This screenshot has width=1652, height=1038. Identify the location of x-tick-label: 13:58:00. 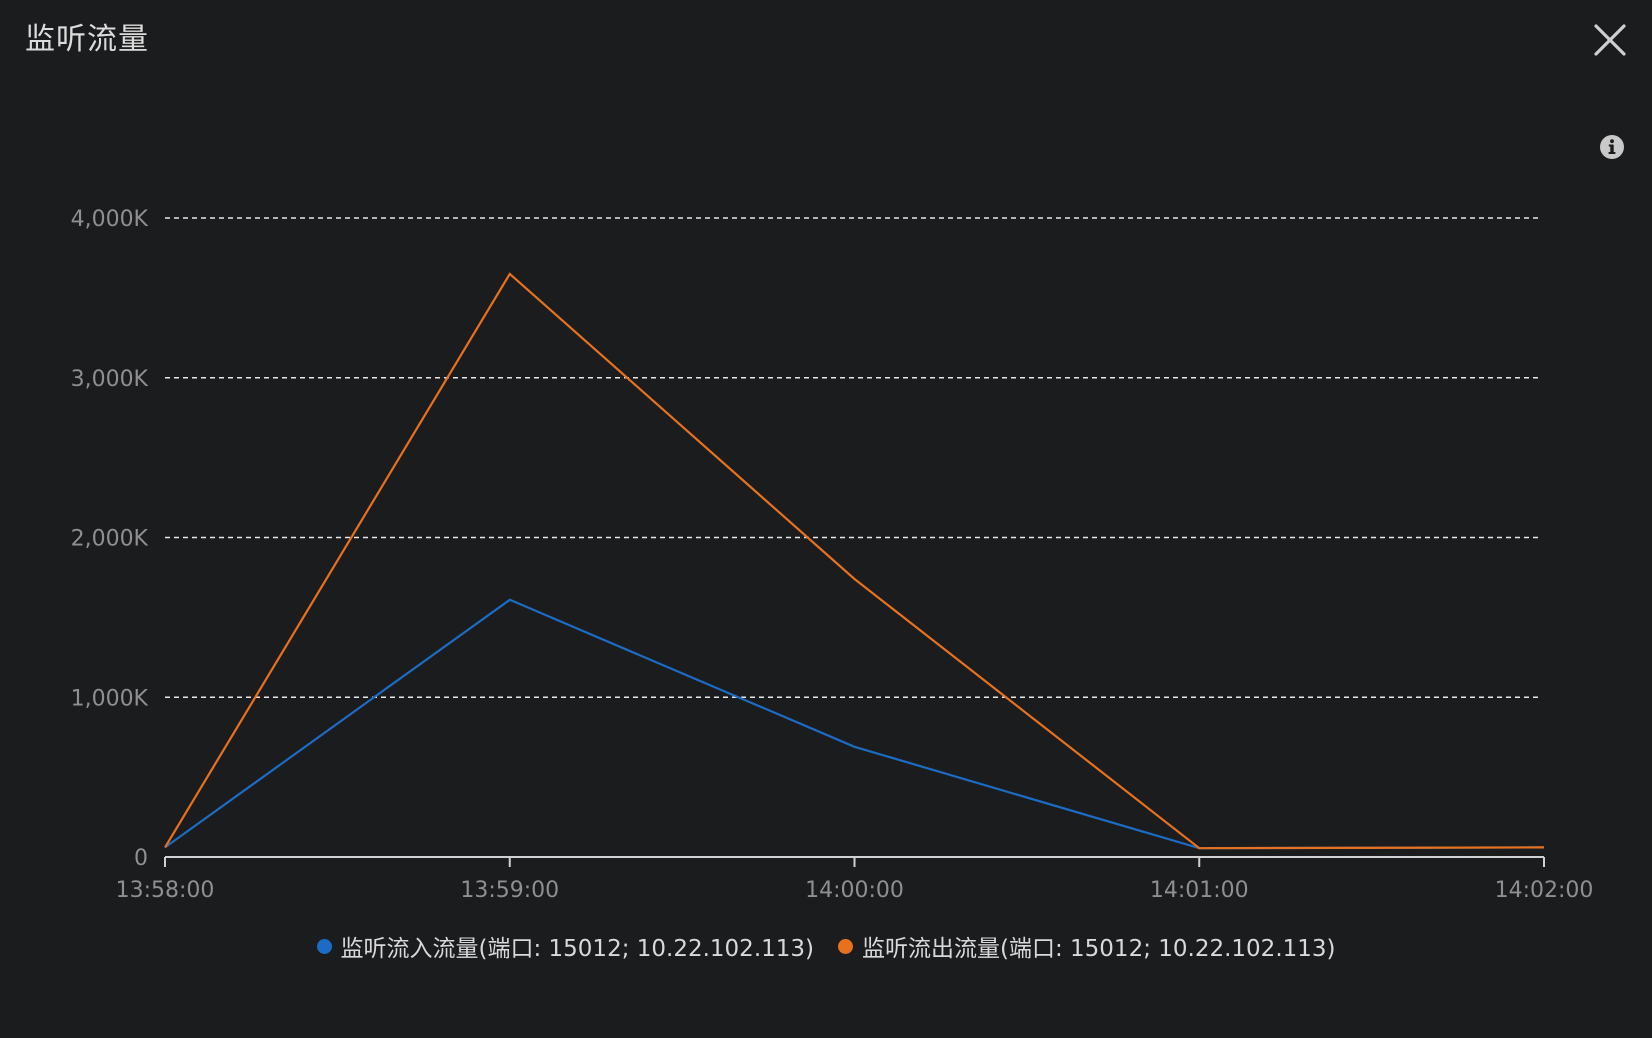
(165, 890).